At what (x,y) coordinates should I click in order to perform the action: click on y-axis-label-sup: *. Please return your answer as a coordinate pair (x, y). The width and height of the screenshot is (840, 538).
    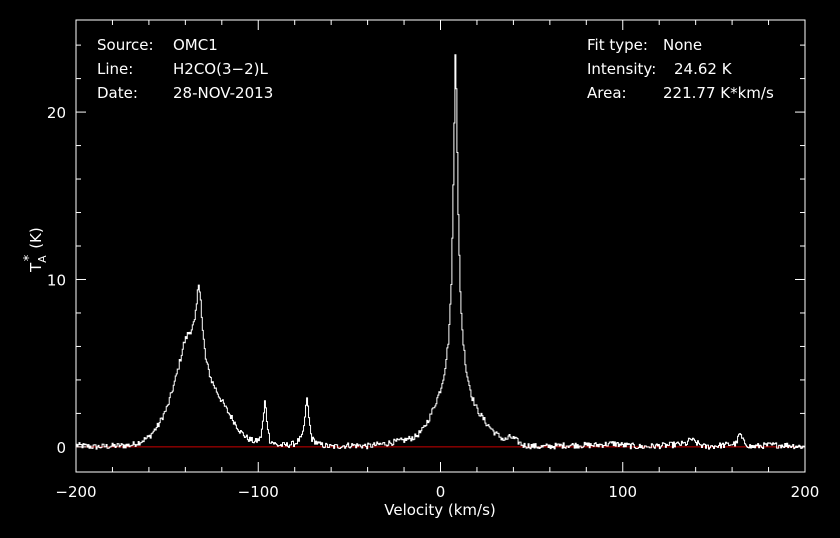
    Looking at the image, I should click on (29, 257).